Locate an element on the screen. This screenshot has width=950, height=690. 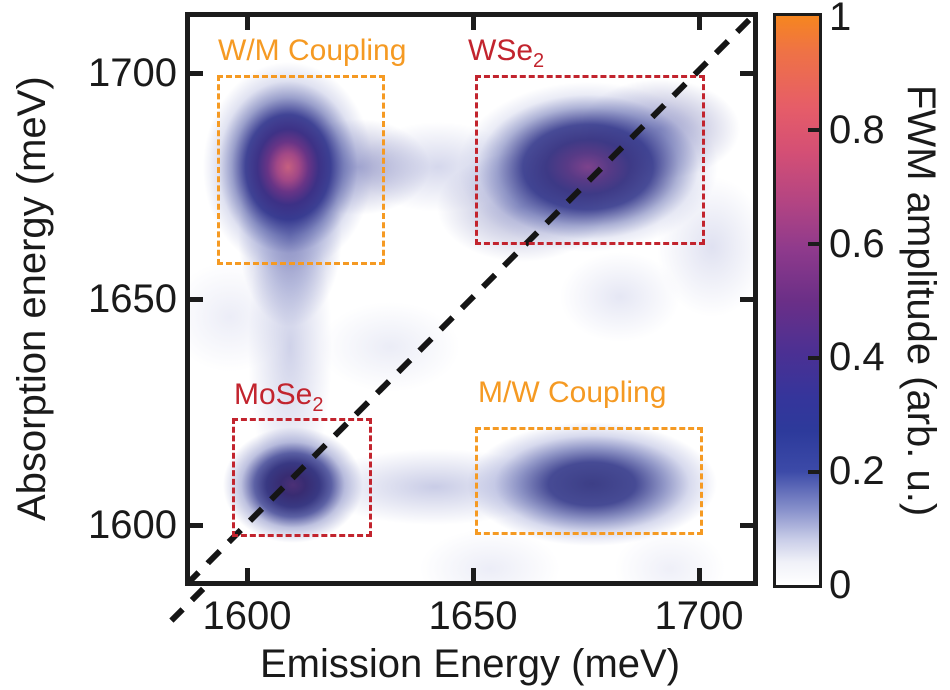
colorbar-label-0.4: 0.4 is located at coordinates (857, 357).